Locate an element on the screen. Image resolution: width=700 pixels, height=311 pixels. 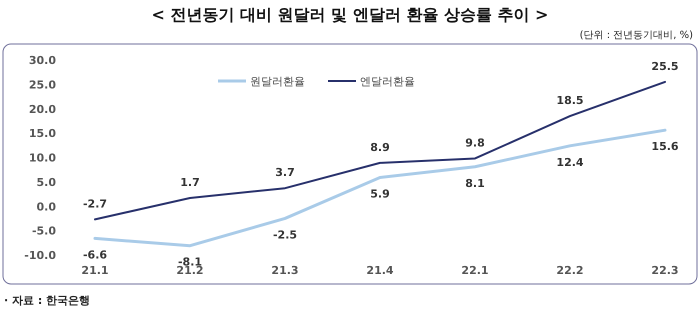
data-label: 9.8 is located at coordinates (475, 143).